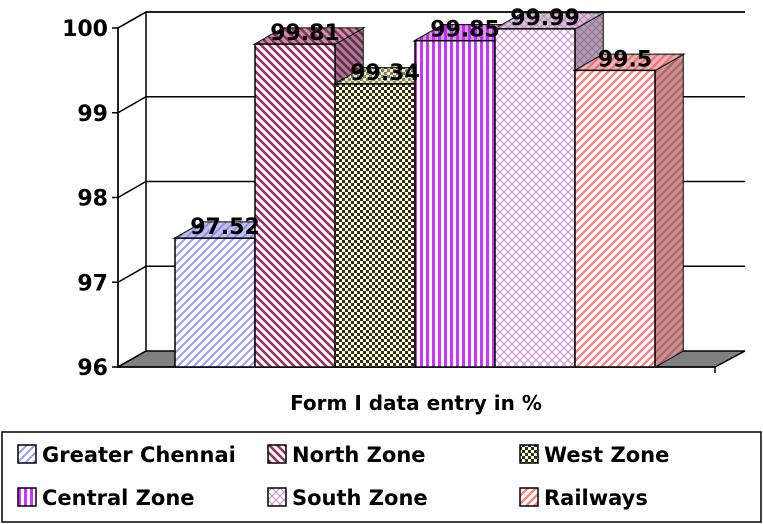 This screenshot has width=763, height=524. Describe the element at coordinates (359, 455) in the screenshot. I see `legend-label: North Zone` at that location.